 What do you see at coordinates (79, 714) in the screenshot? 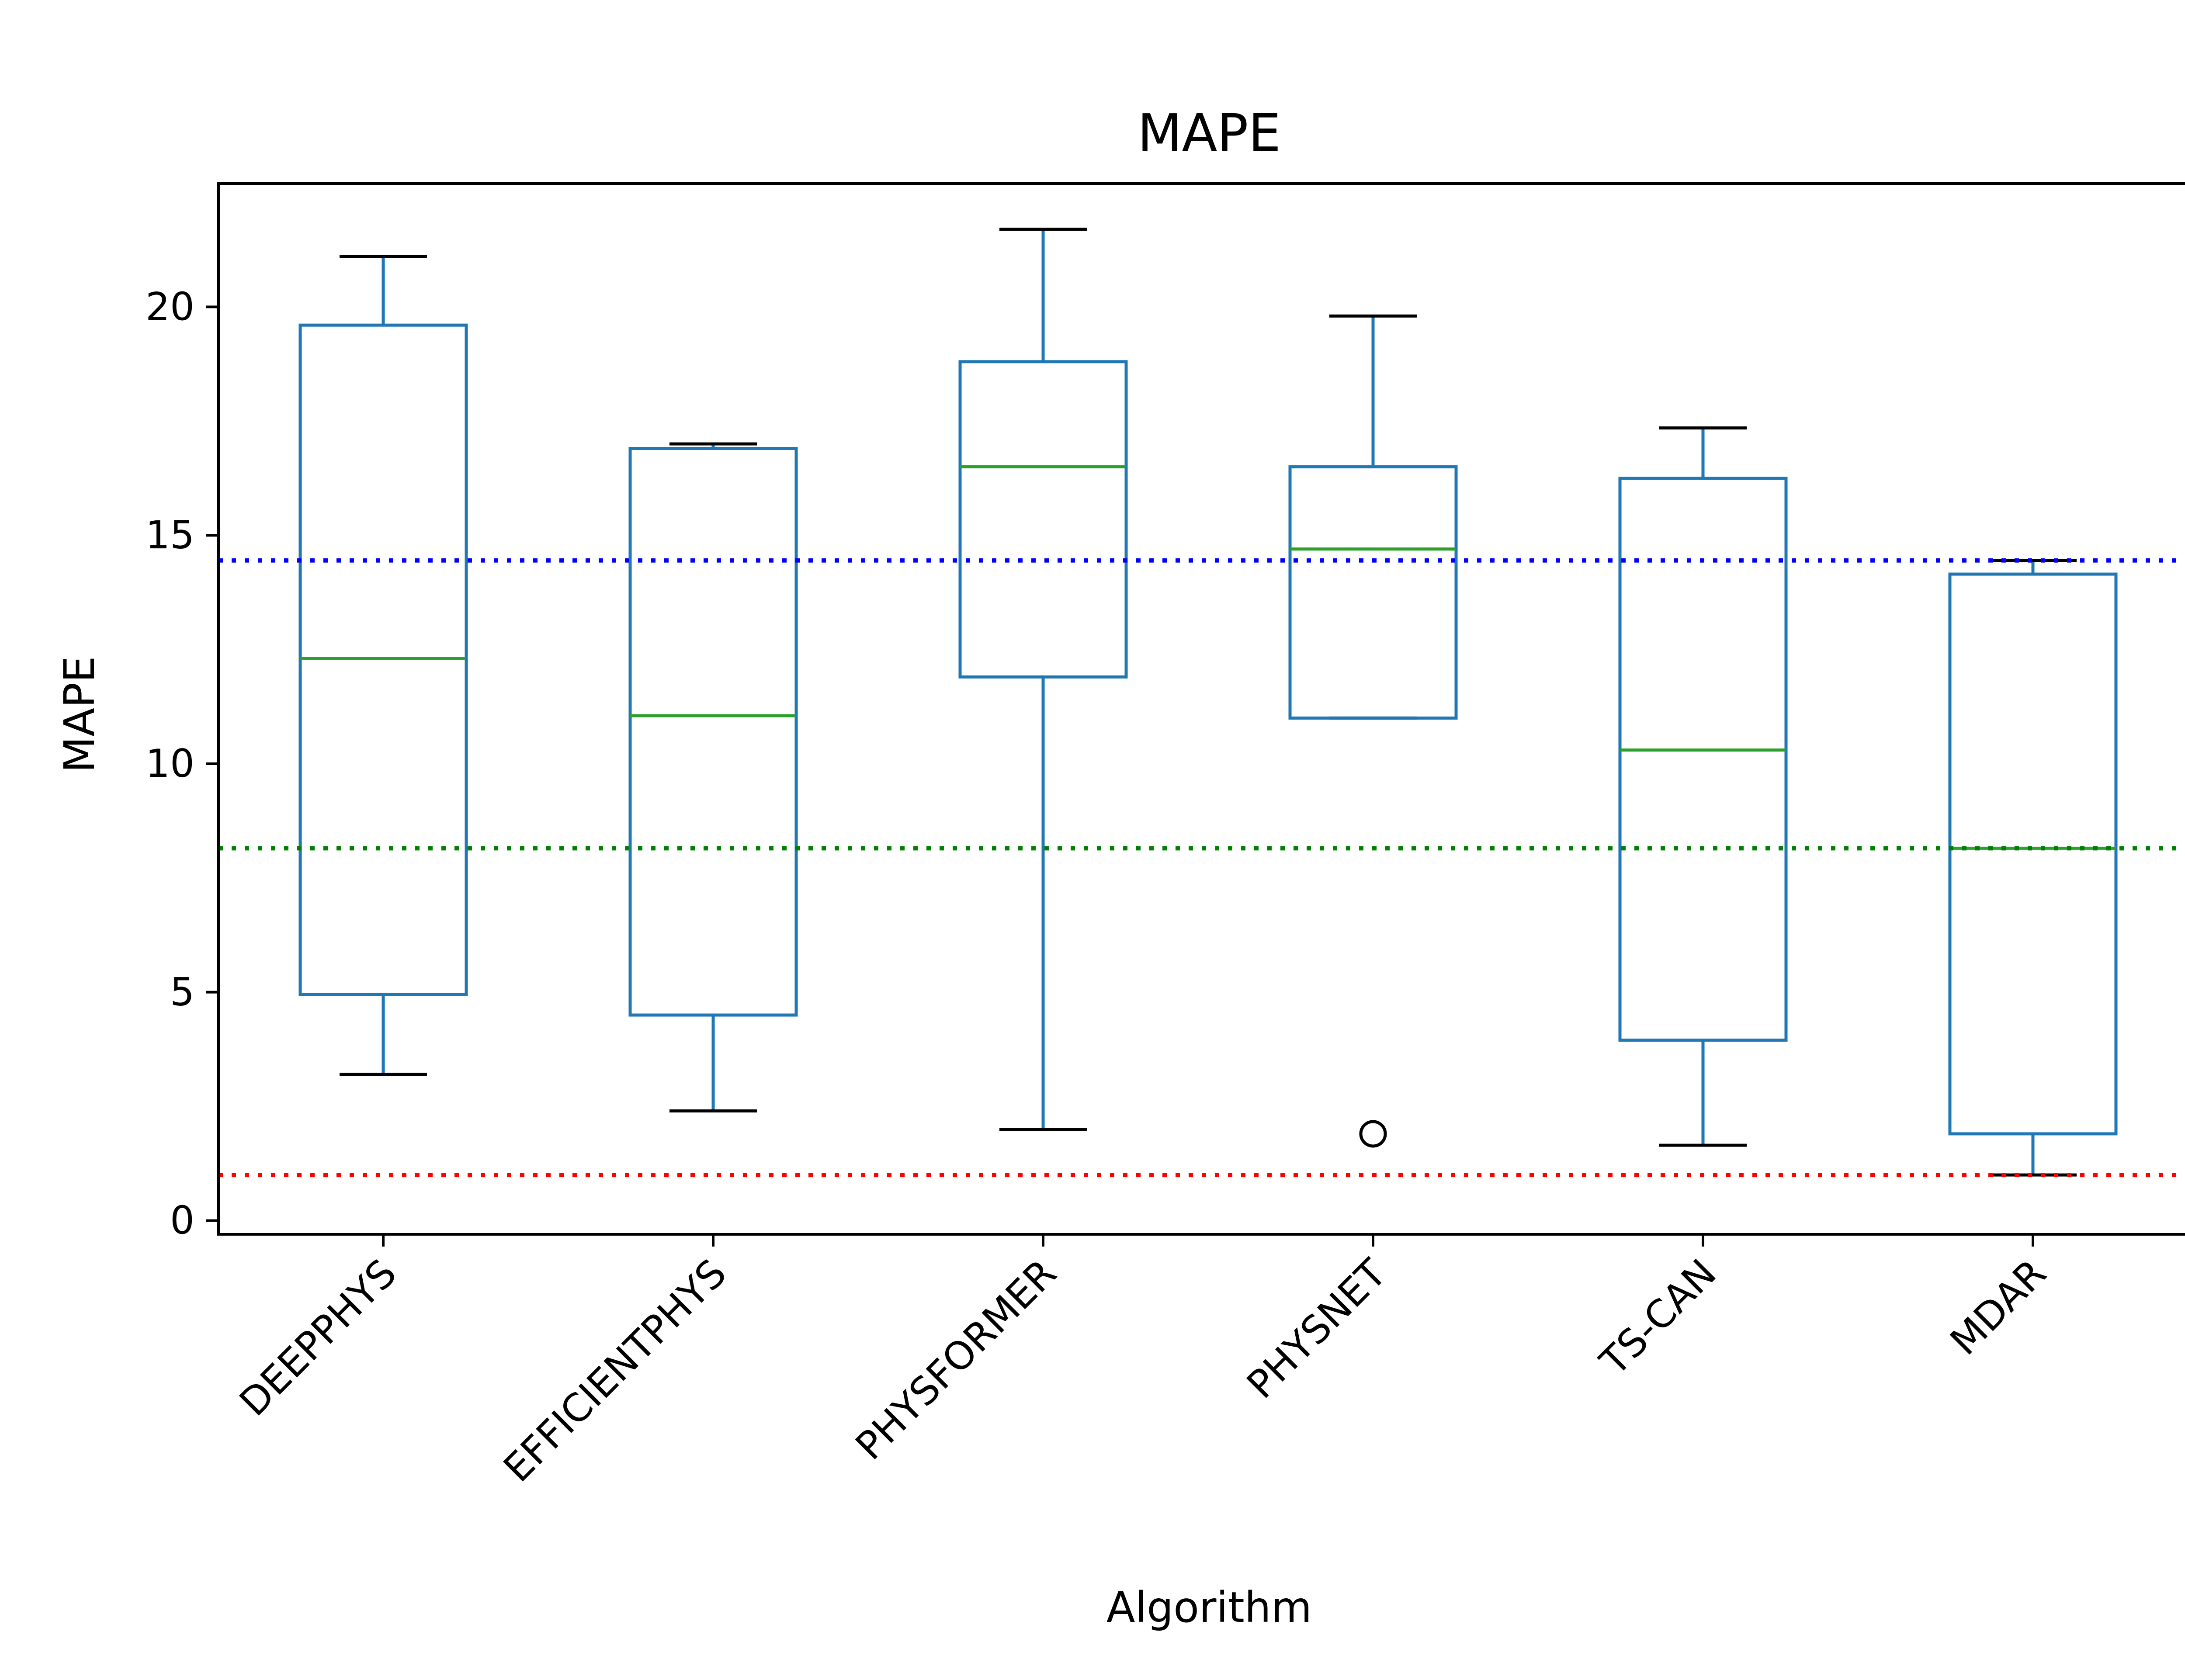
I see `y-axis-label: MAPE` at bounding box center [79, 714].